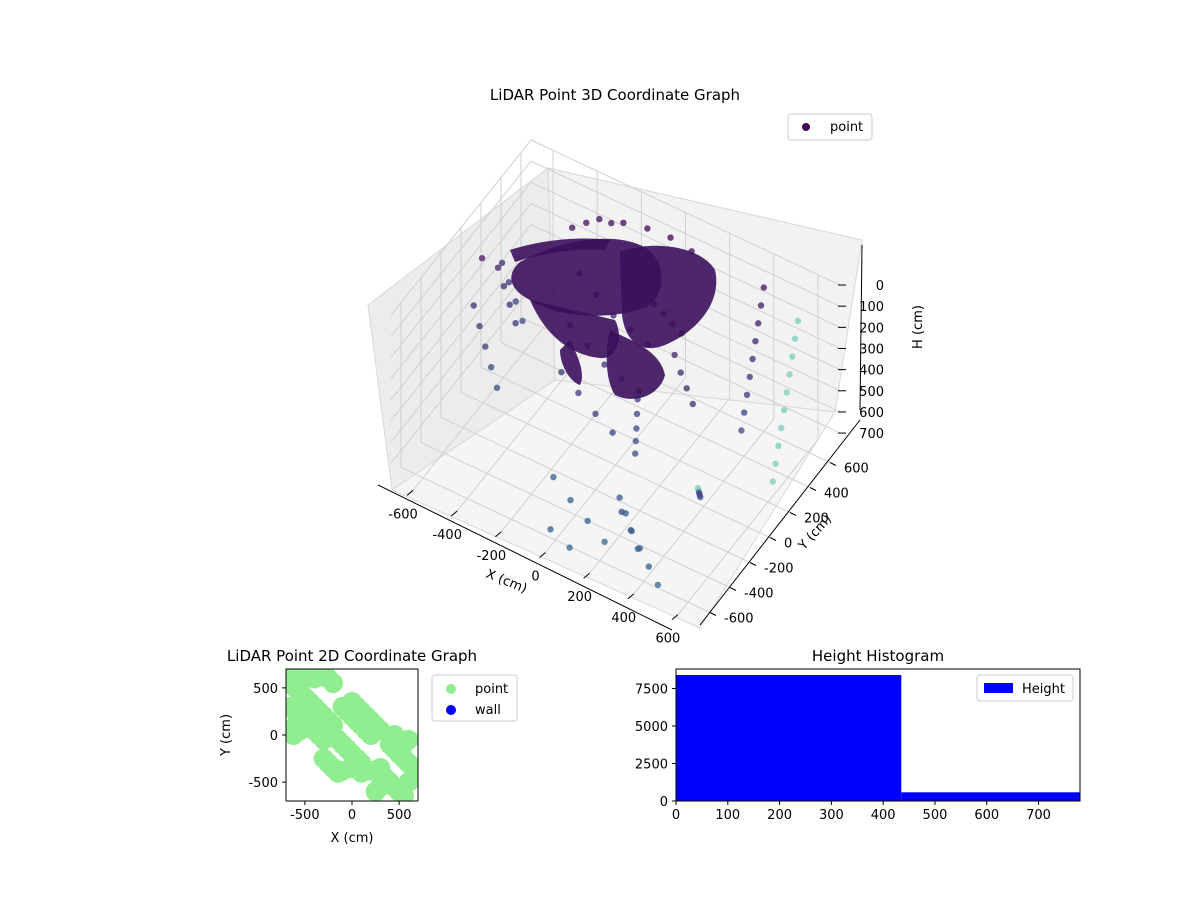 This screenshot has height=900, width=1200. I want to click on x-axis-line, so click(525, 557).